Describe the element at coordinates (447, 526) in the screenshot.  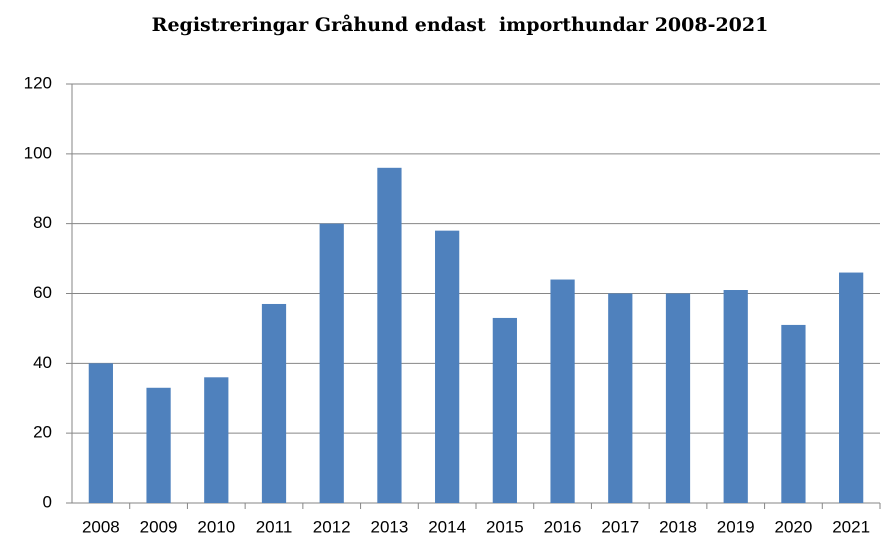
I see `x-tick-label: 2014` at that location.